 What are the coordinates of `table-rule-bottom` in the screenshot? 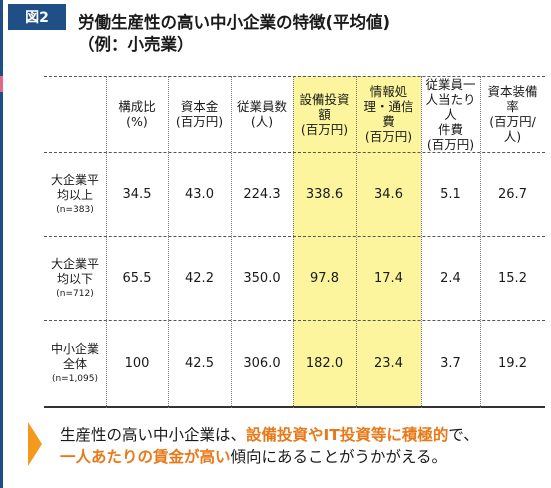 It's located at (294, 407).